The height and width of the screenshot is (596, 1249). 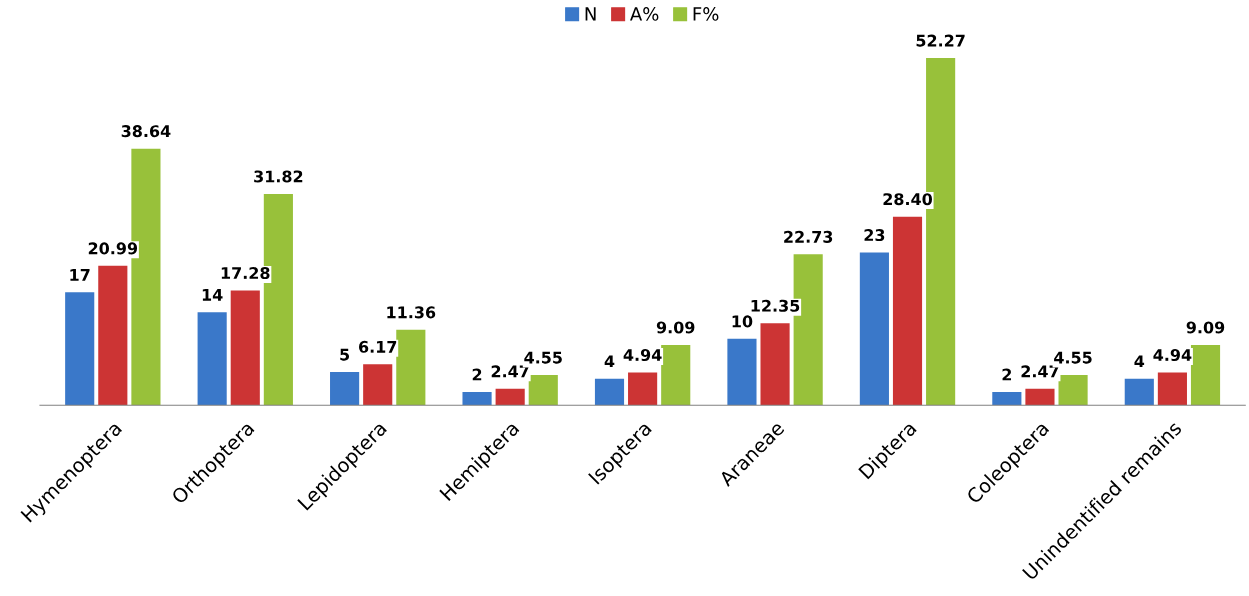 I want to click on data-label: 52.27, so click(x=940, y=40).